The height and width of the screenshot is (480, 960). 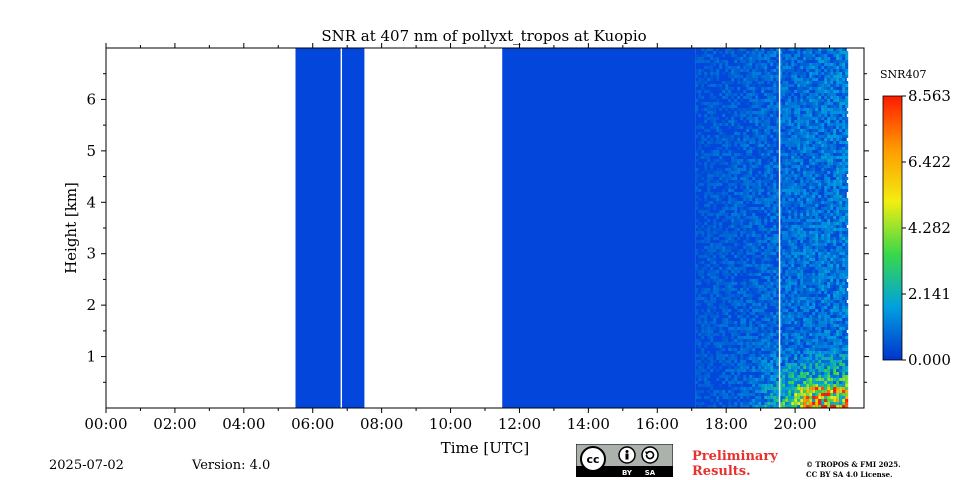 What do you see at coordinates (312, 424) in the screenshot?
I see `x-tick-label: 06:00` at bounding box center [312, 424].